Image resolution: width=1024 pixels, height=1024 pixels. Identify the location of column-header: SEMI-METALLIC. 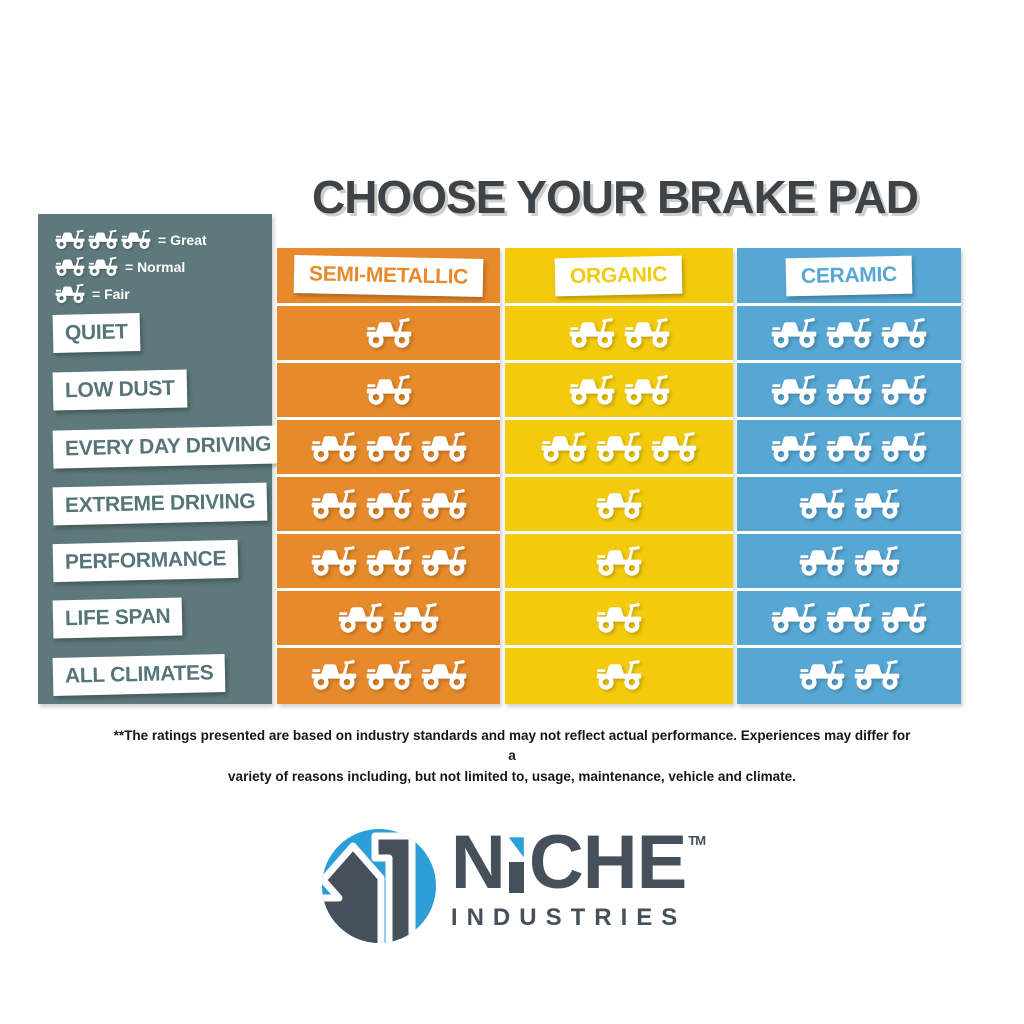
(388, 275).